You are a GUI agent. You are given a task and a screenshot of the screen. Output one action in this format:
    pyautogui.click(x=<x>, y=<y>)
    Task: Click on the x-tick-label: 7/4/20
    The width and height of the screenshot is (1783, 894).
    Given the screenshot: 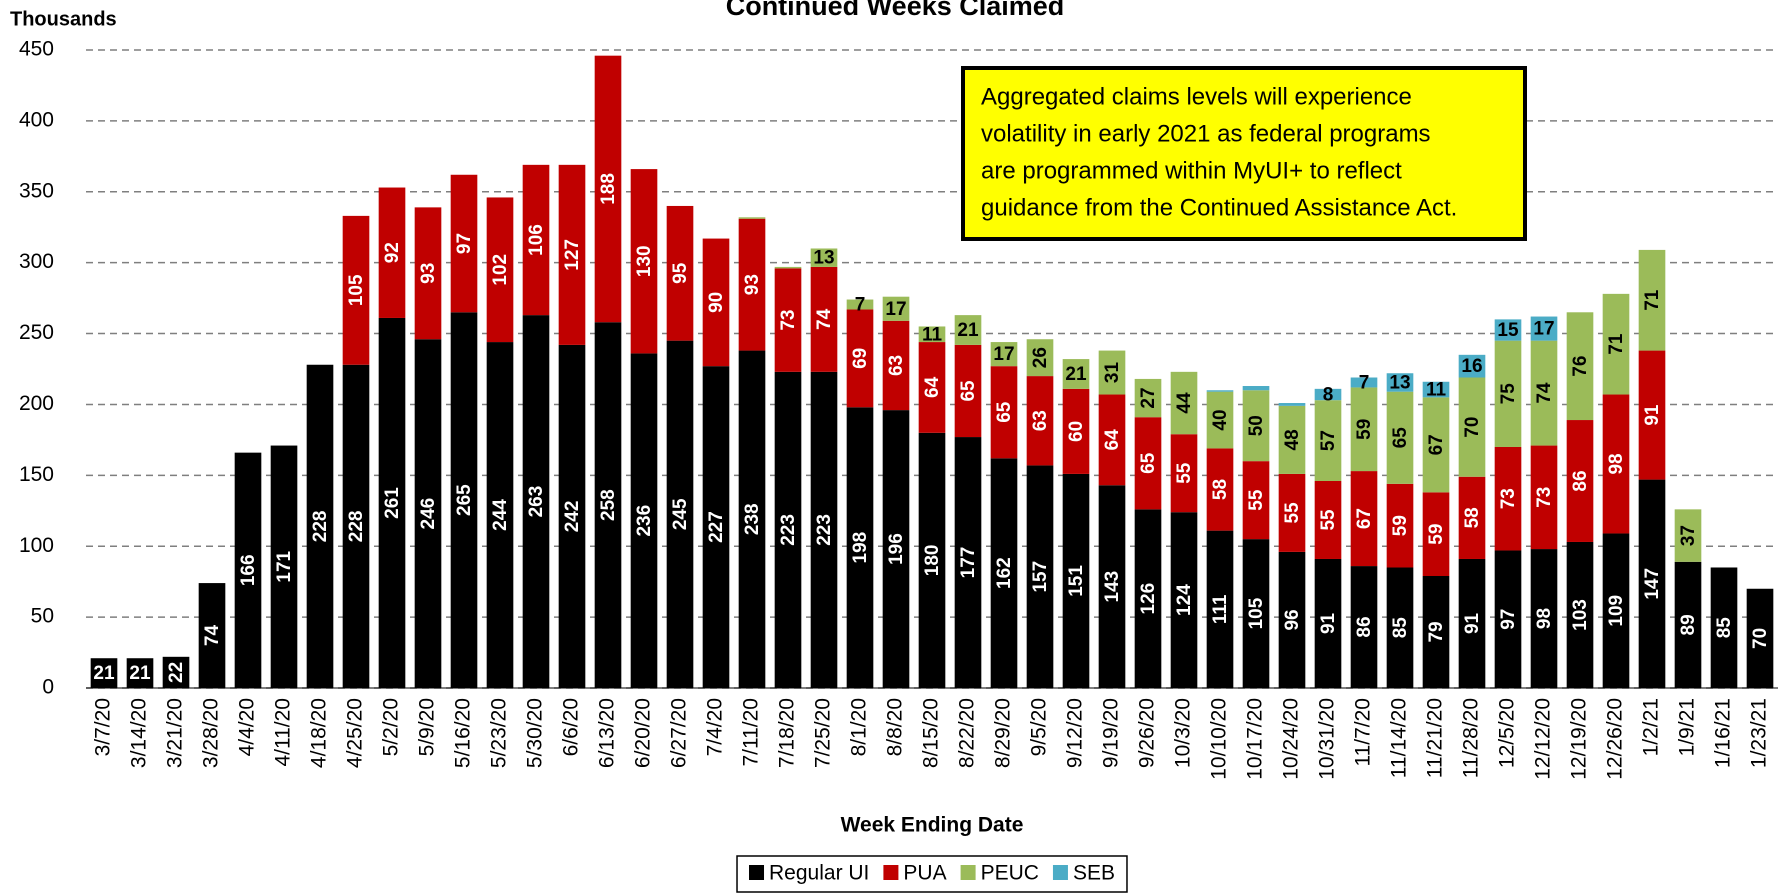 What is the action you would take?
    pyautogui.click(x=715, y=727)
    